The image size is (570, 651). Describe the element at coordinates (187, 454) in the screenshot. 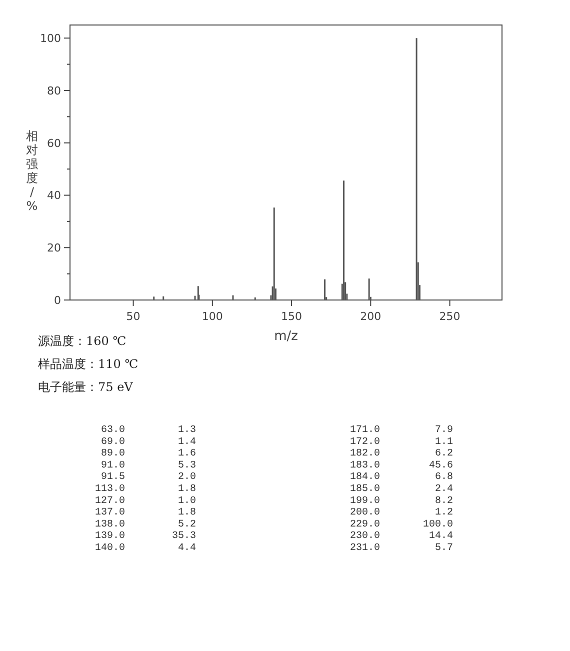

I see `text: 1.6` at that location.